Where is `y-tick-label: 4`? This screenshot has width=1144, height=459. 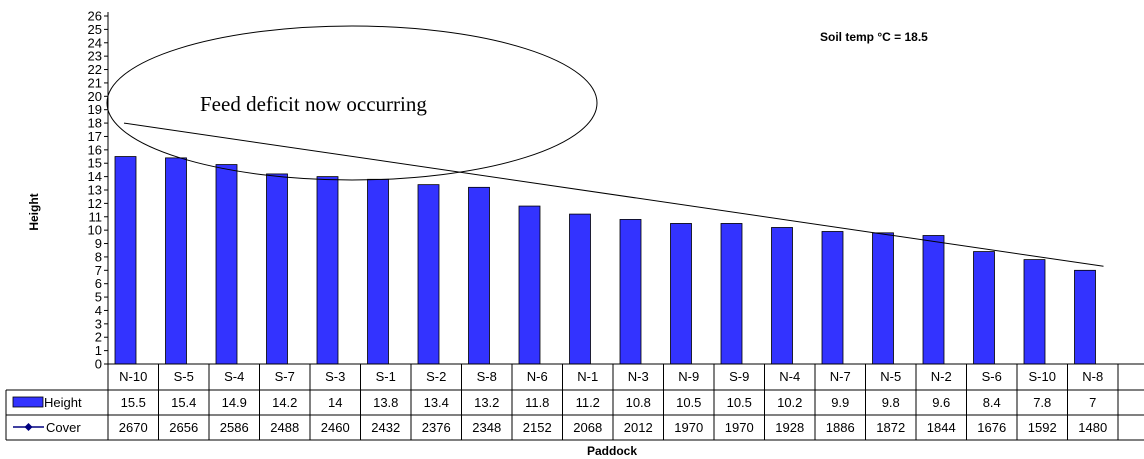
y-tick-label: 4 is located at coordinates (98, 310).